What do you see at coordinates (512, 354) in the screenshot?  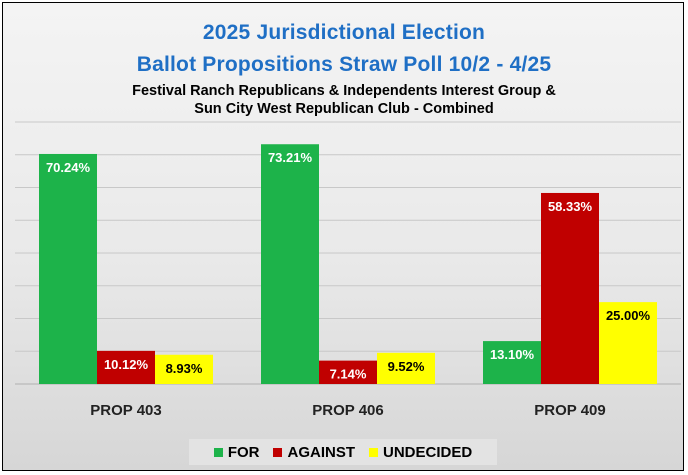 I see `data-label: 13.10%` at bounding box center [512, 354].